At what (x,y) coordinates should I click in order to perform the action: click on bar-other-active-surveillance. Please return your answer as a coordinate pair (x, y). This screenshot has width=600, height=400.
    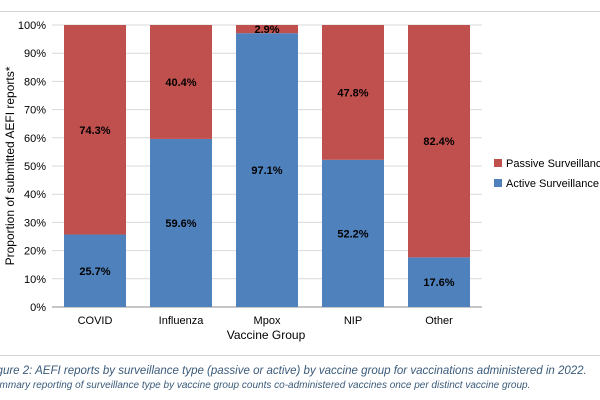
    Looking at the image, I should click on (439, 282).